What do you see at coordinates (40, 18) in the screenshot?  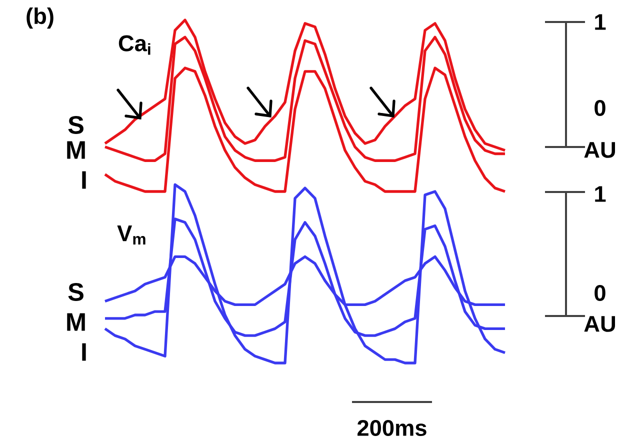 I see `chart-title: (b)` at bounding box center [40, 18].